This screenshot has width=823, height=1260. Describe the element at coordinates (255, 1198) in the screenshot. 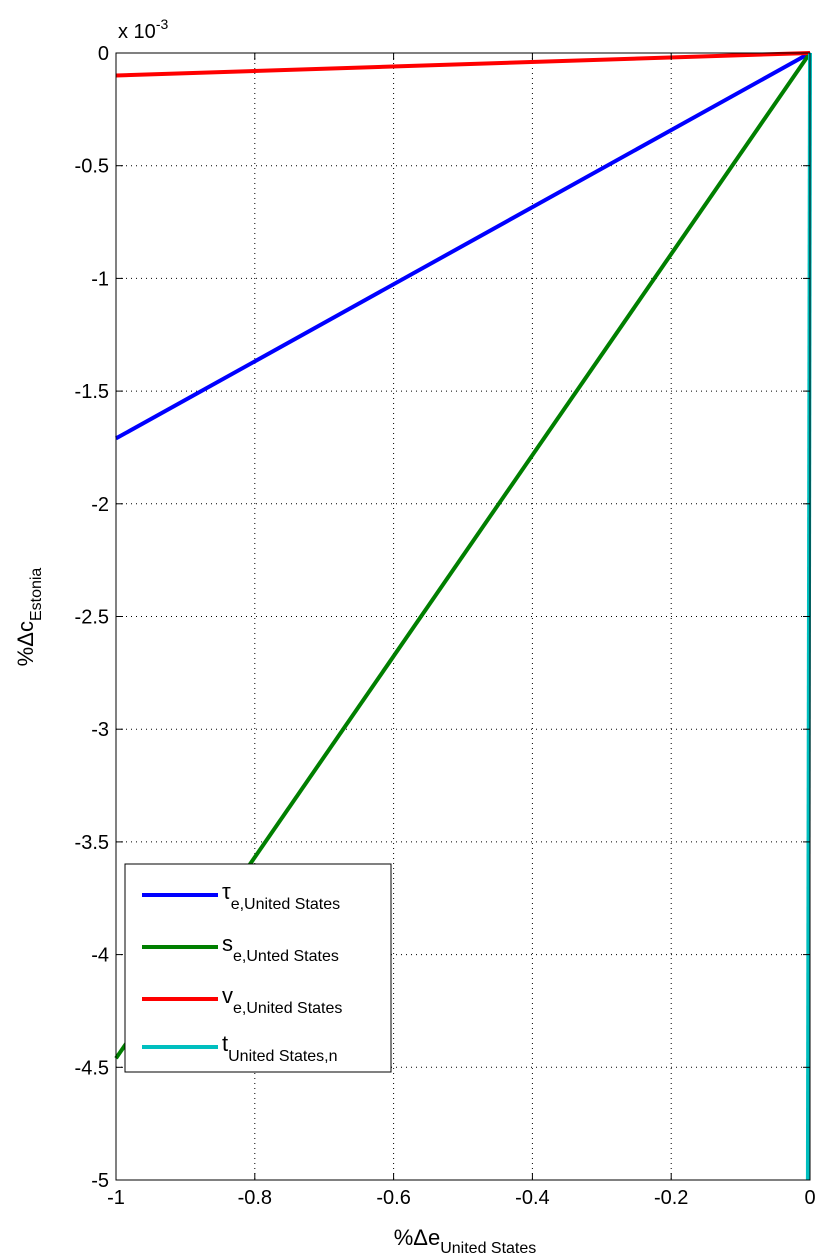

I see `x-tick-label: -0.8` at that location.